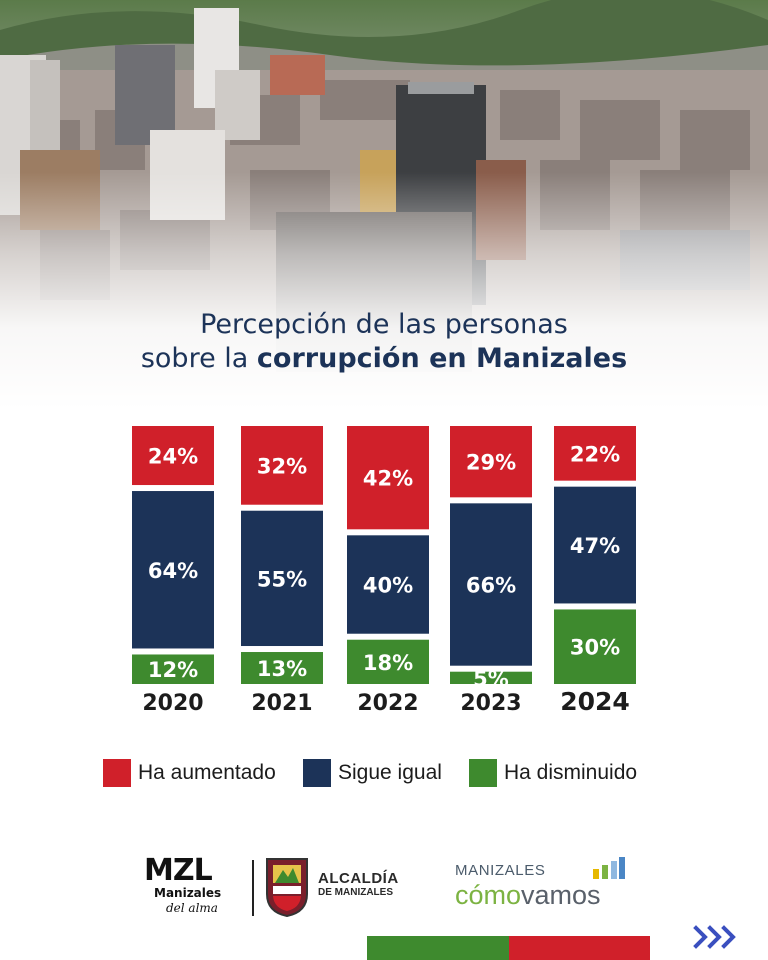 Image resolution: width=768 pixels, height=960 pixels. I want to click on title-line-2-prefix: sobre la, so click(198, 358).